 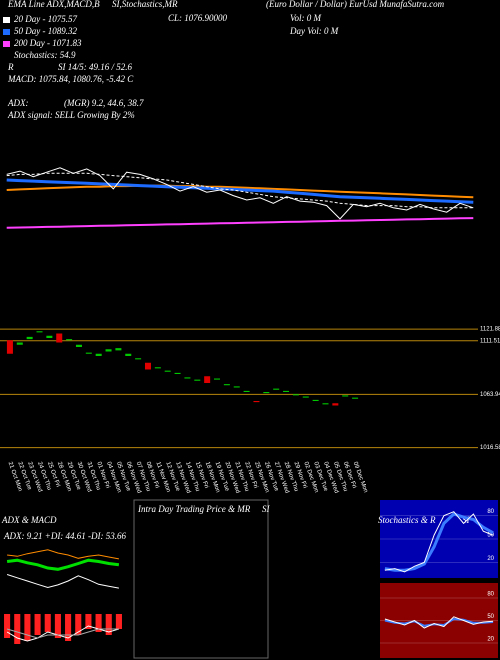 What do you see at coordinates (490, 395) in the screenshot?
I see `y-tick-label: 1063.94` at bounding box center [490, 395].